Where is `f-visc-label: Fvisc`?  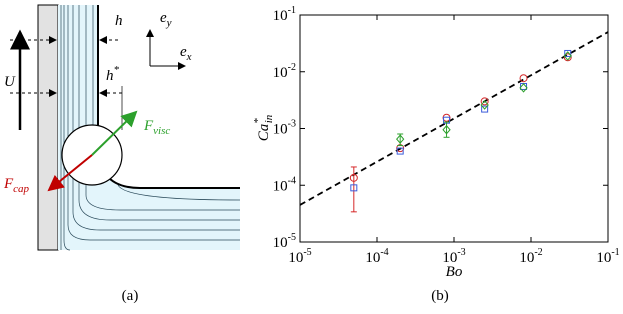 f-visc-label: Fvisc is located at coordinates (156, 127).